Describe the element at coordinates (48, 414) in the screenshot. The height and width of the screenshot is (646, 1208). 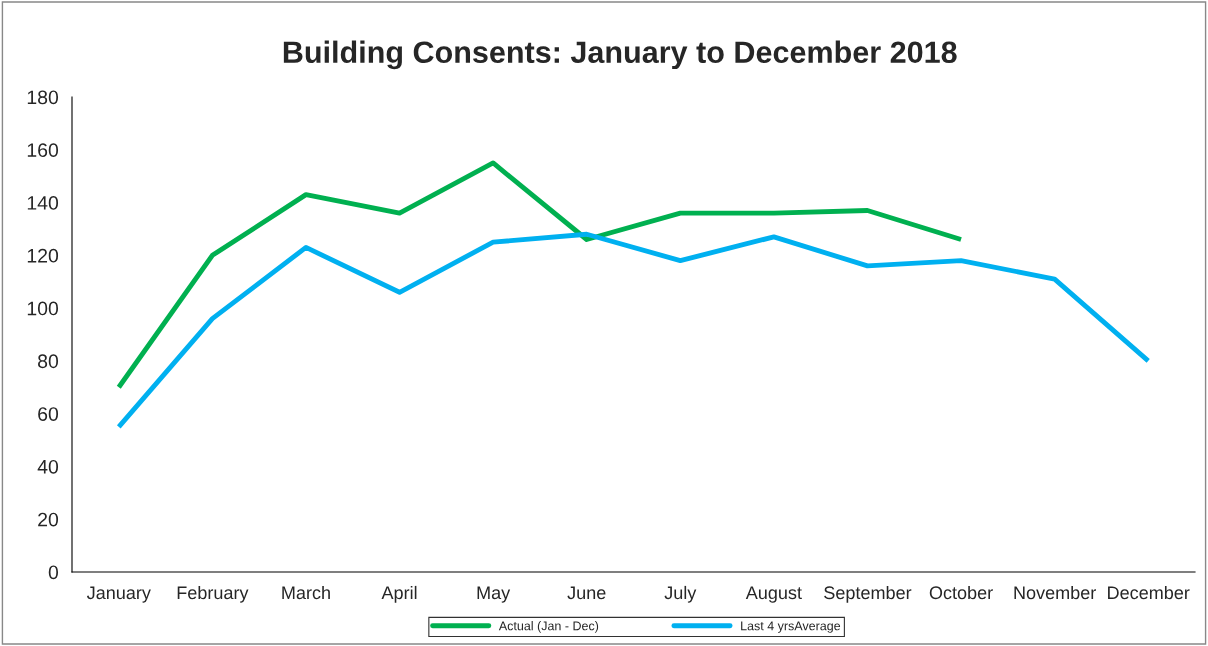
I see `y-tick-label: 60` at that location.